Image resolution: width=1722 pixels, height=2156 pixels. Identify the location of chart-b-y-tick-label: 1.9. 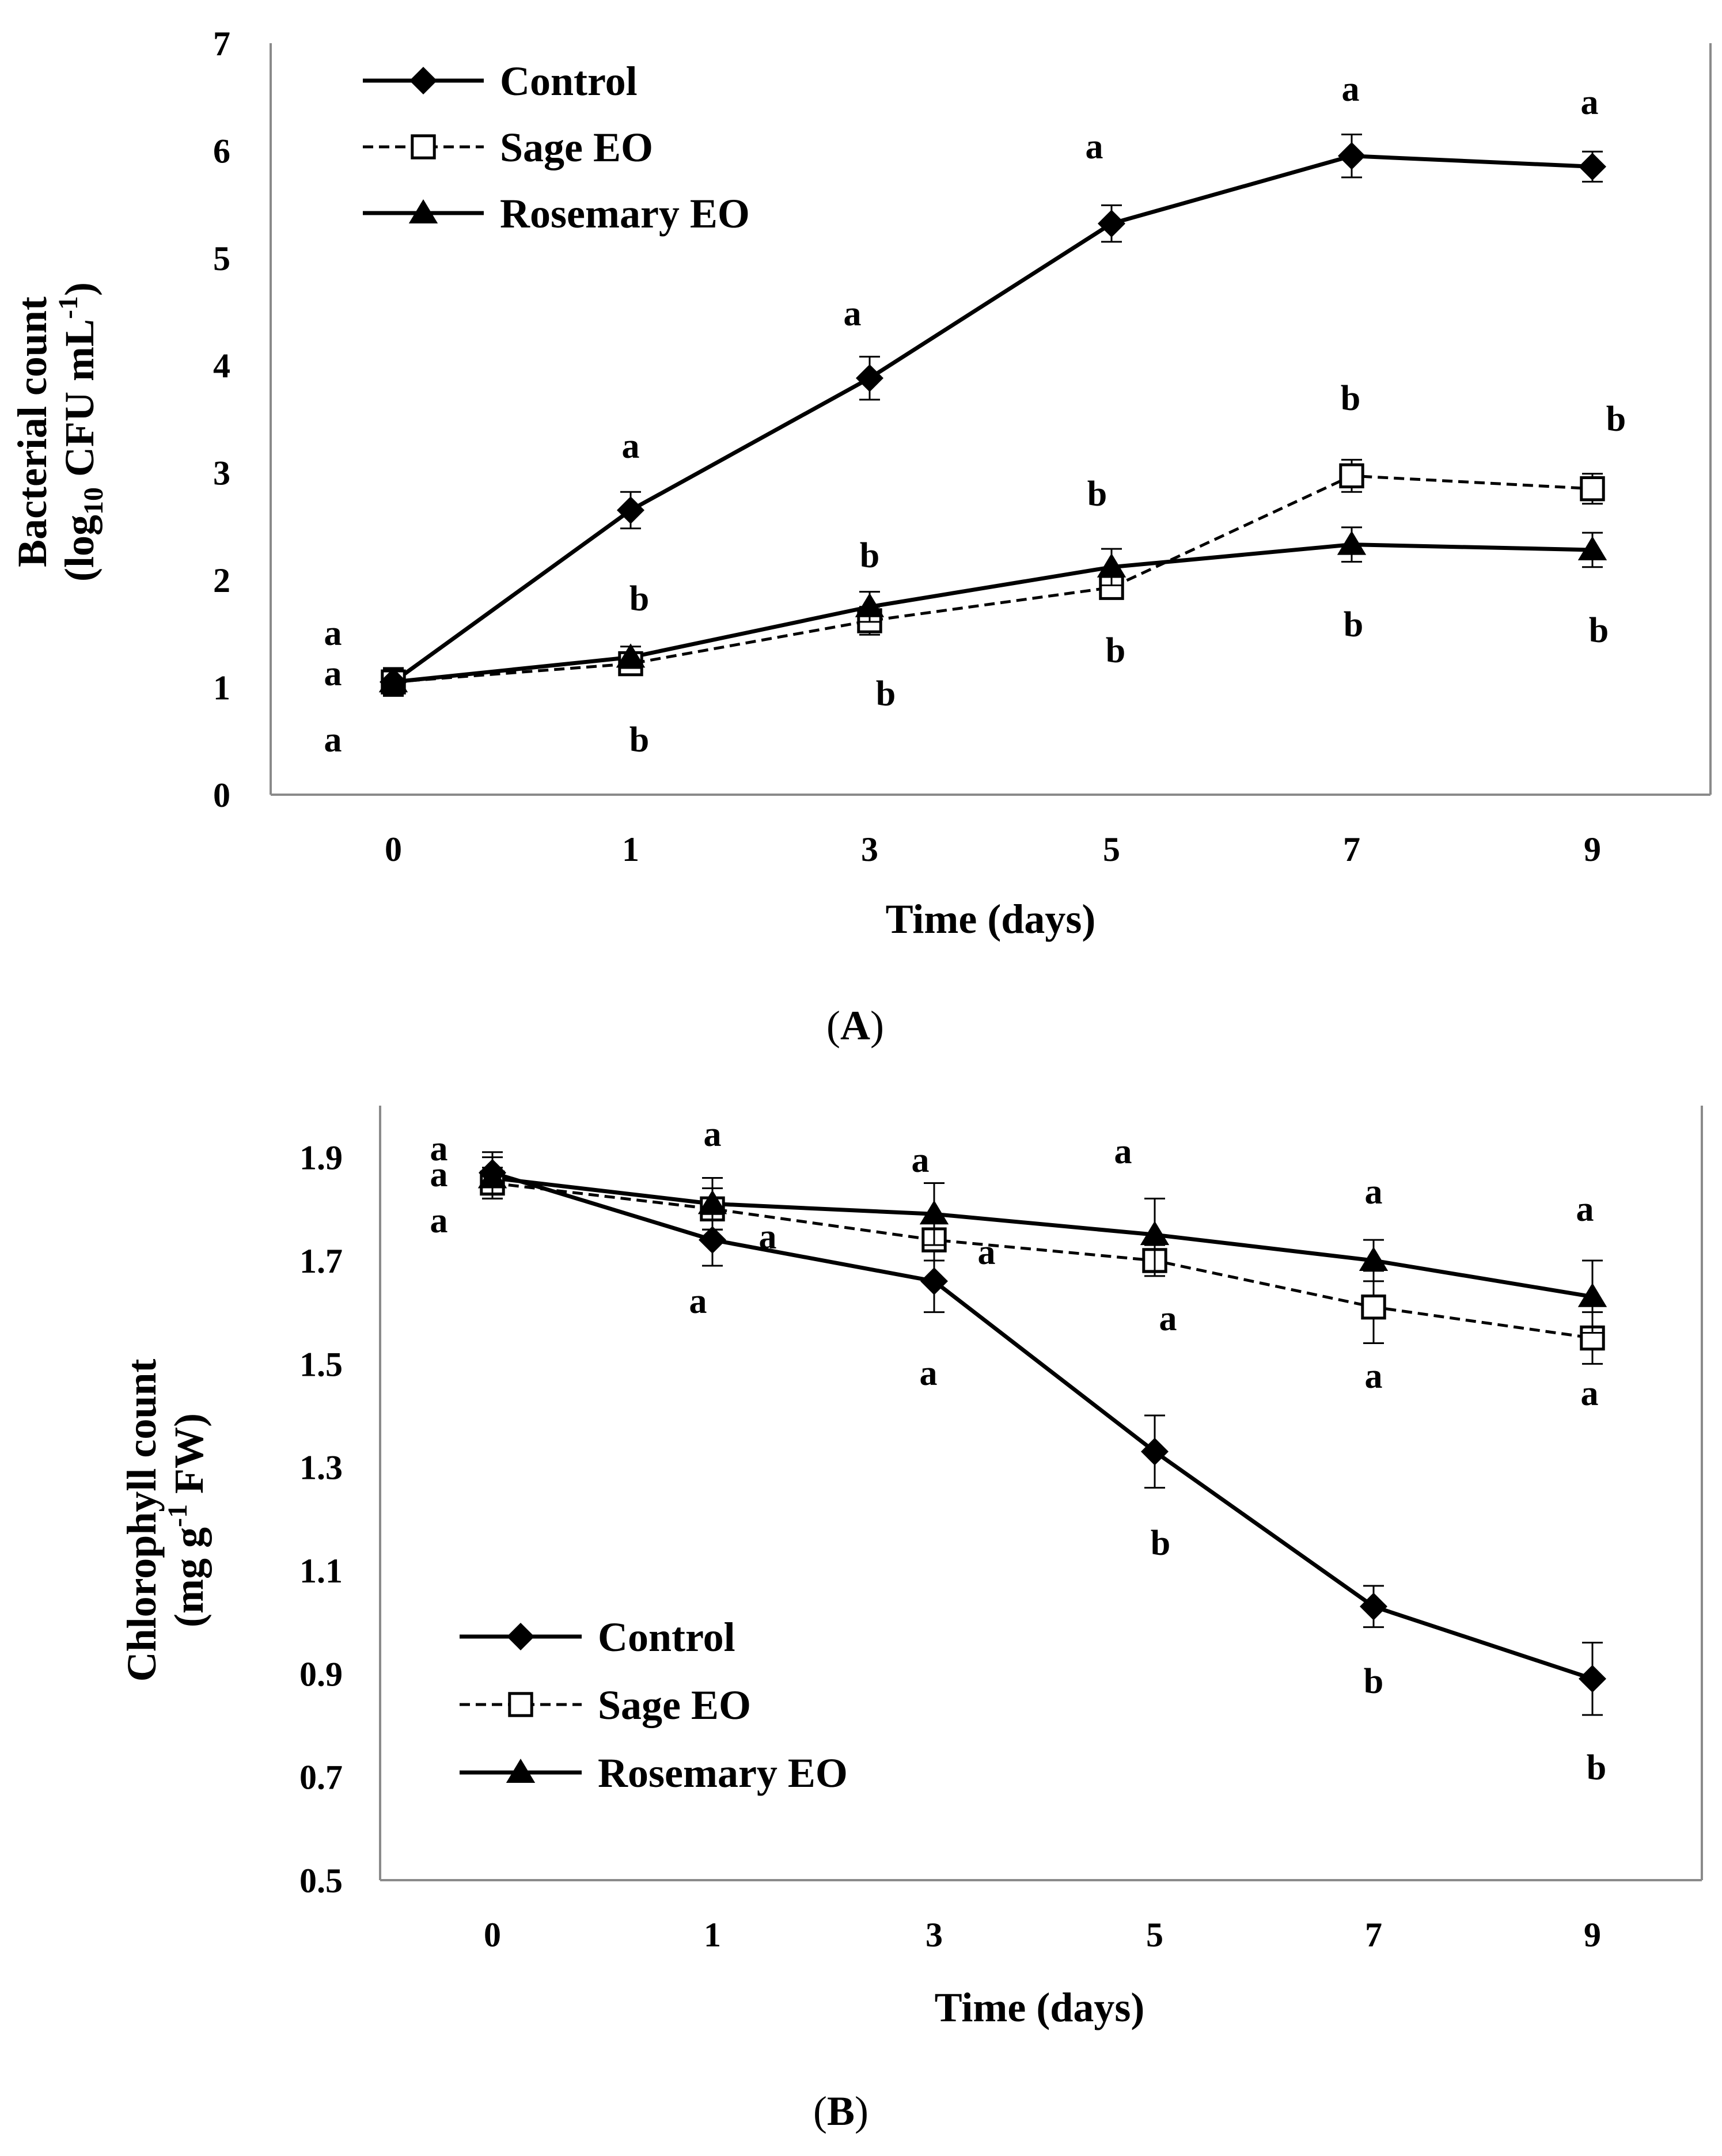
(321, 1158).